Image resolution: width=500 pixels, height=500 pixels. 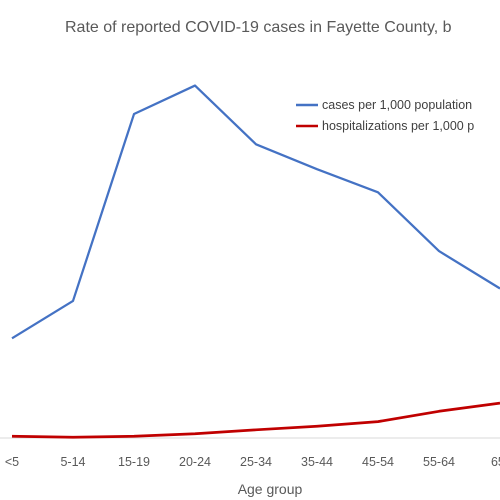 What do you see at coordinates (195, 462) in the screenshot?
I see `x-tick-label: 20-24` at bounding box center [195, 462].